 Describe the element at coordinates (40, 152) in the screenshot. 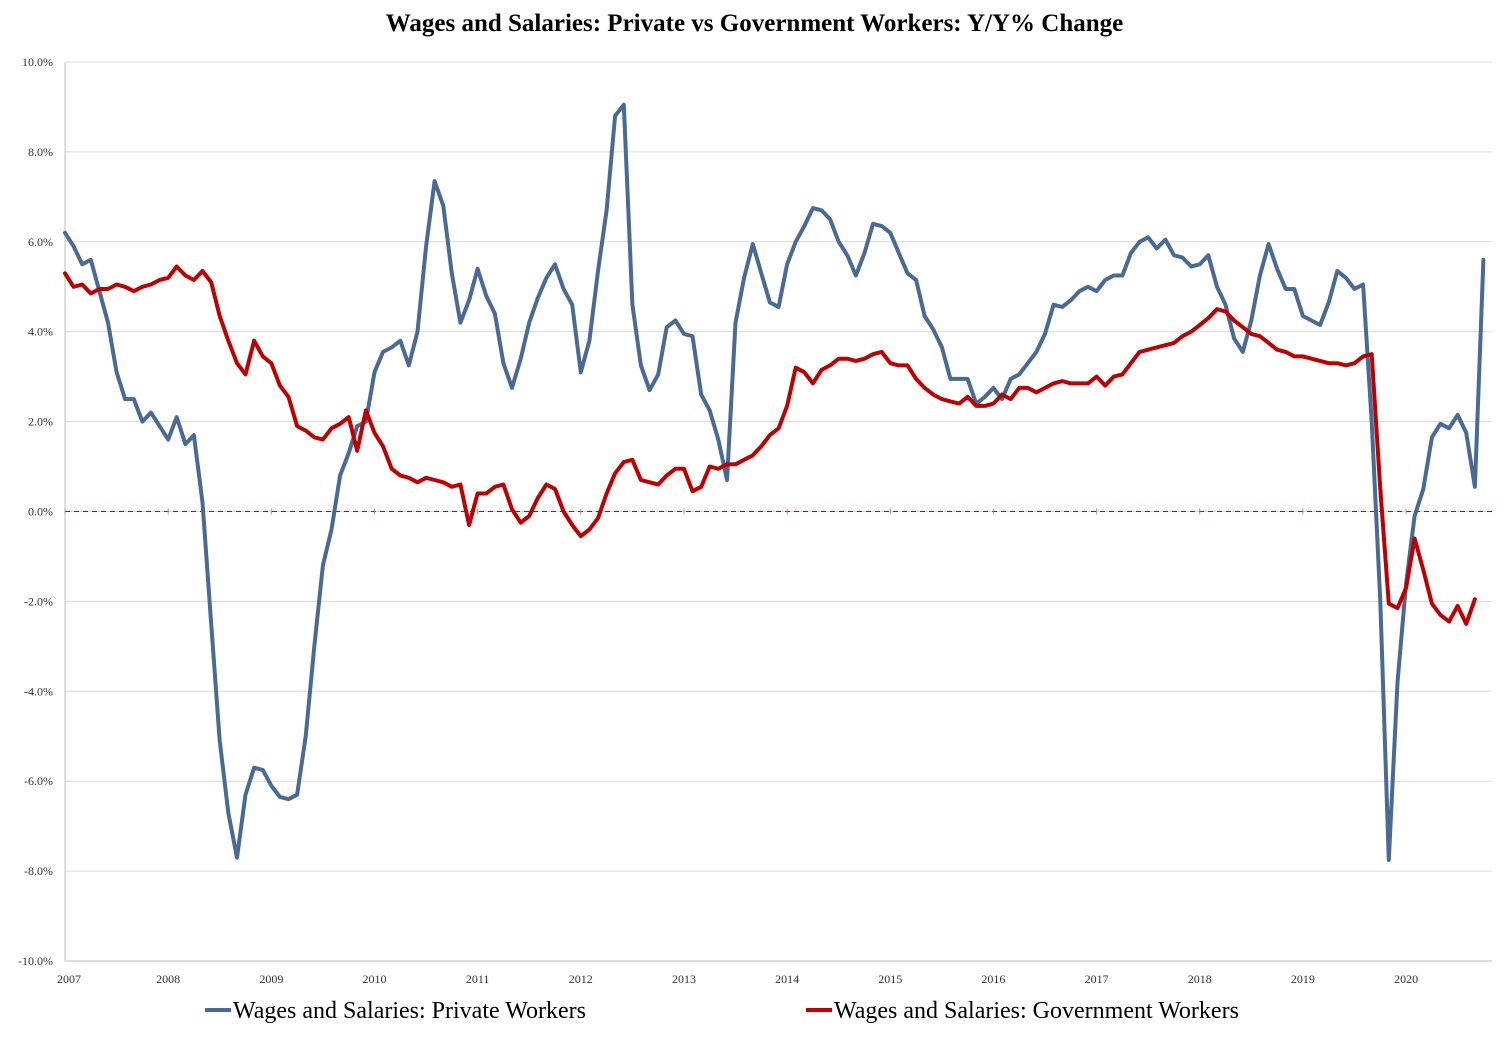

I see `y-tick-label: 8.0%` at that location.